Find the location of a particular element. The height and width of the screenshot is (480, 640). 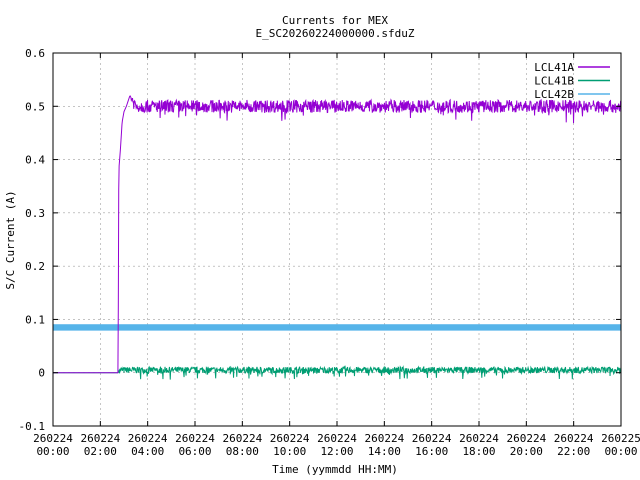

xtick-time: 18:00 is located at coordinates (478, 451).